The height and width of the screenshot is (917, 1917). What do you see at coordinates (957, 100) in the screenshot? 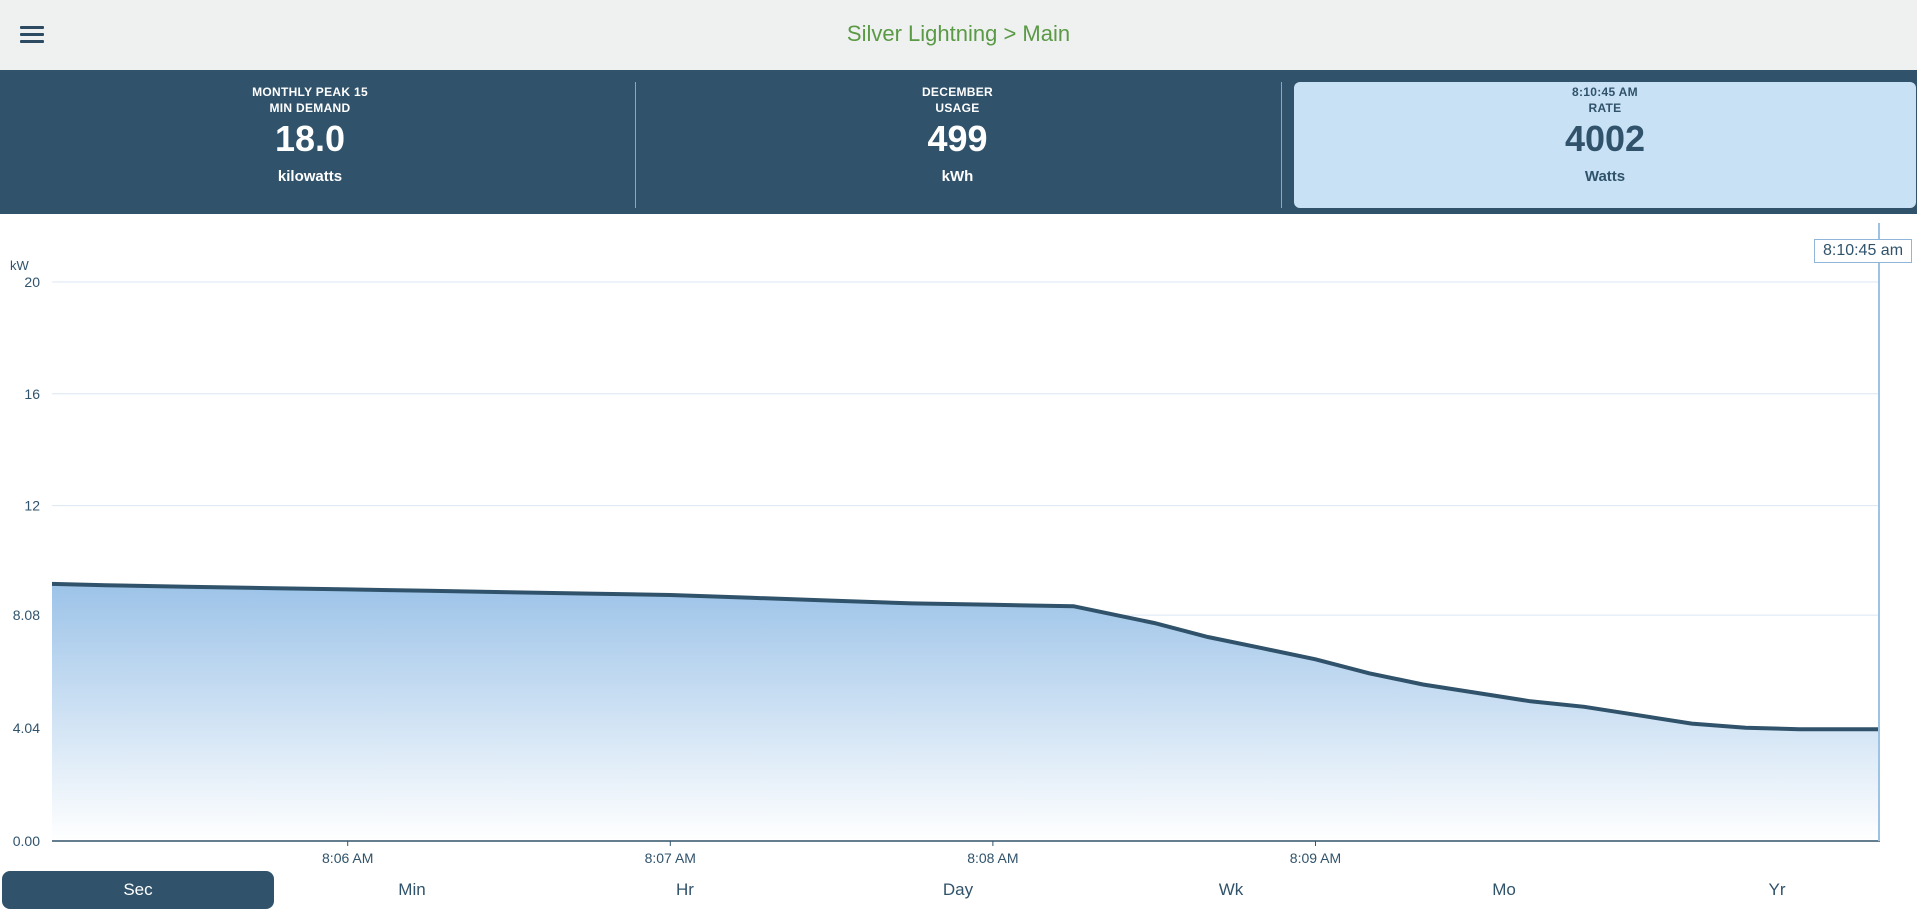
I see `usage-heading: DECEMBER USAGE` at bounding box center [957, 100].